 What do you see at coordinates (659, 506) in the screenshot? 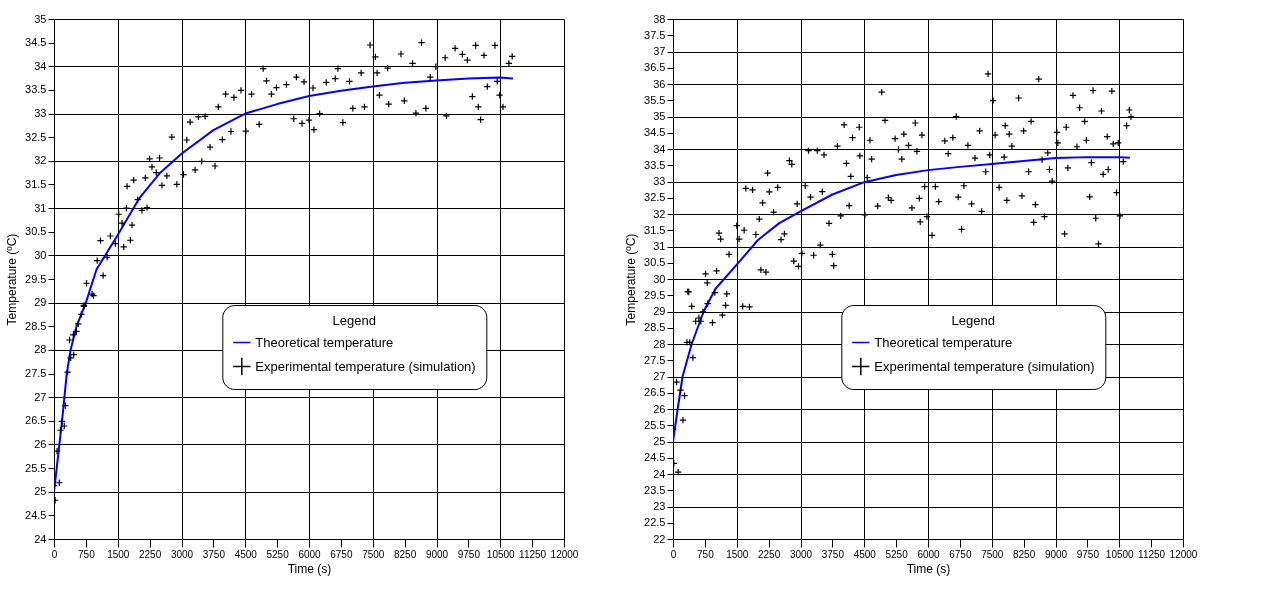
I see `y-tick-label: 23` at bounding box center [659, 506].